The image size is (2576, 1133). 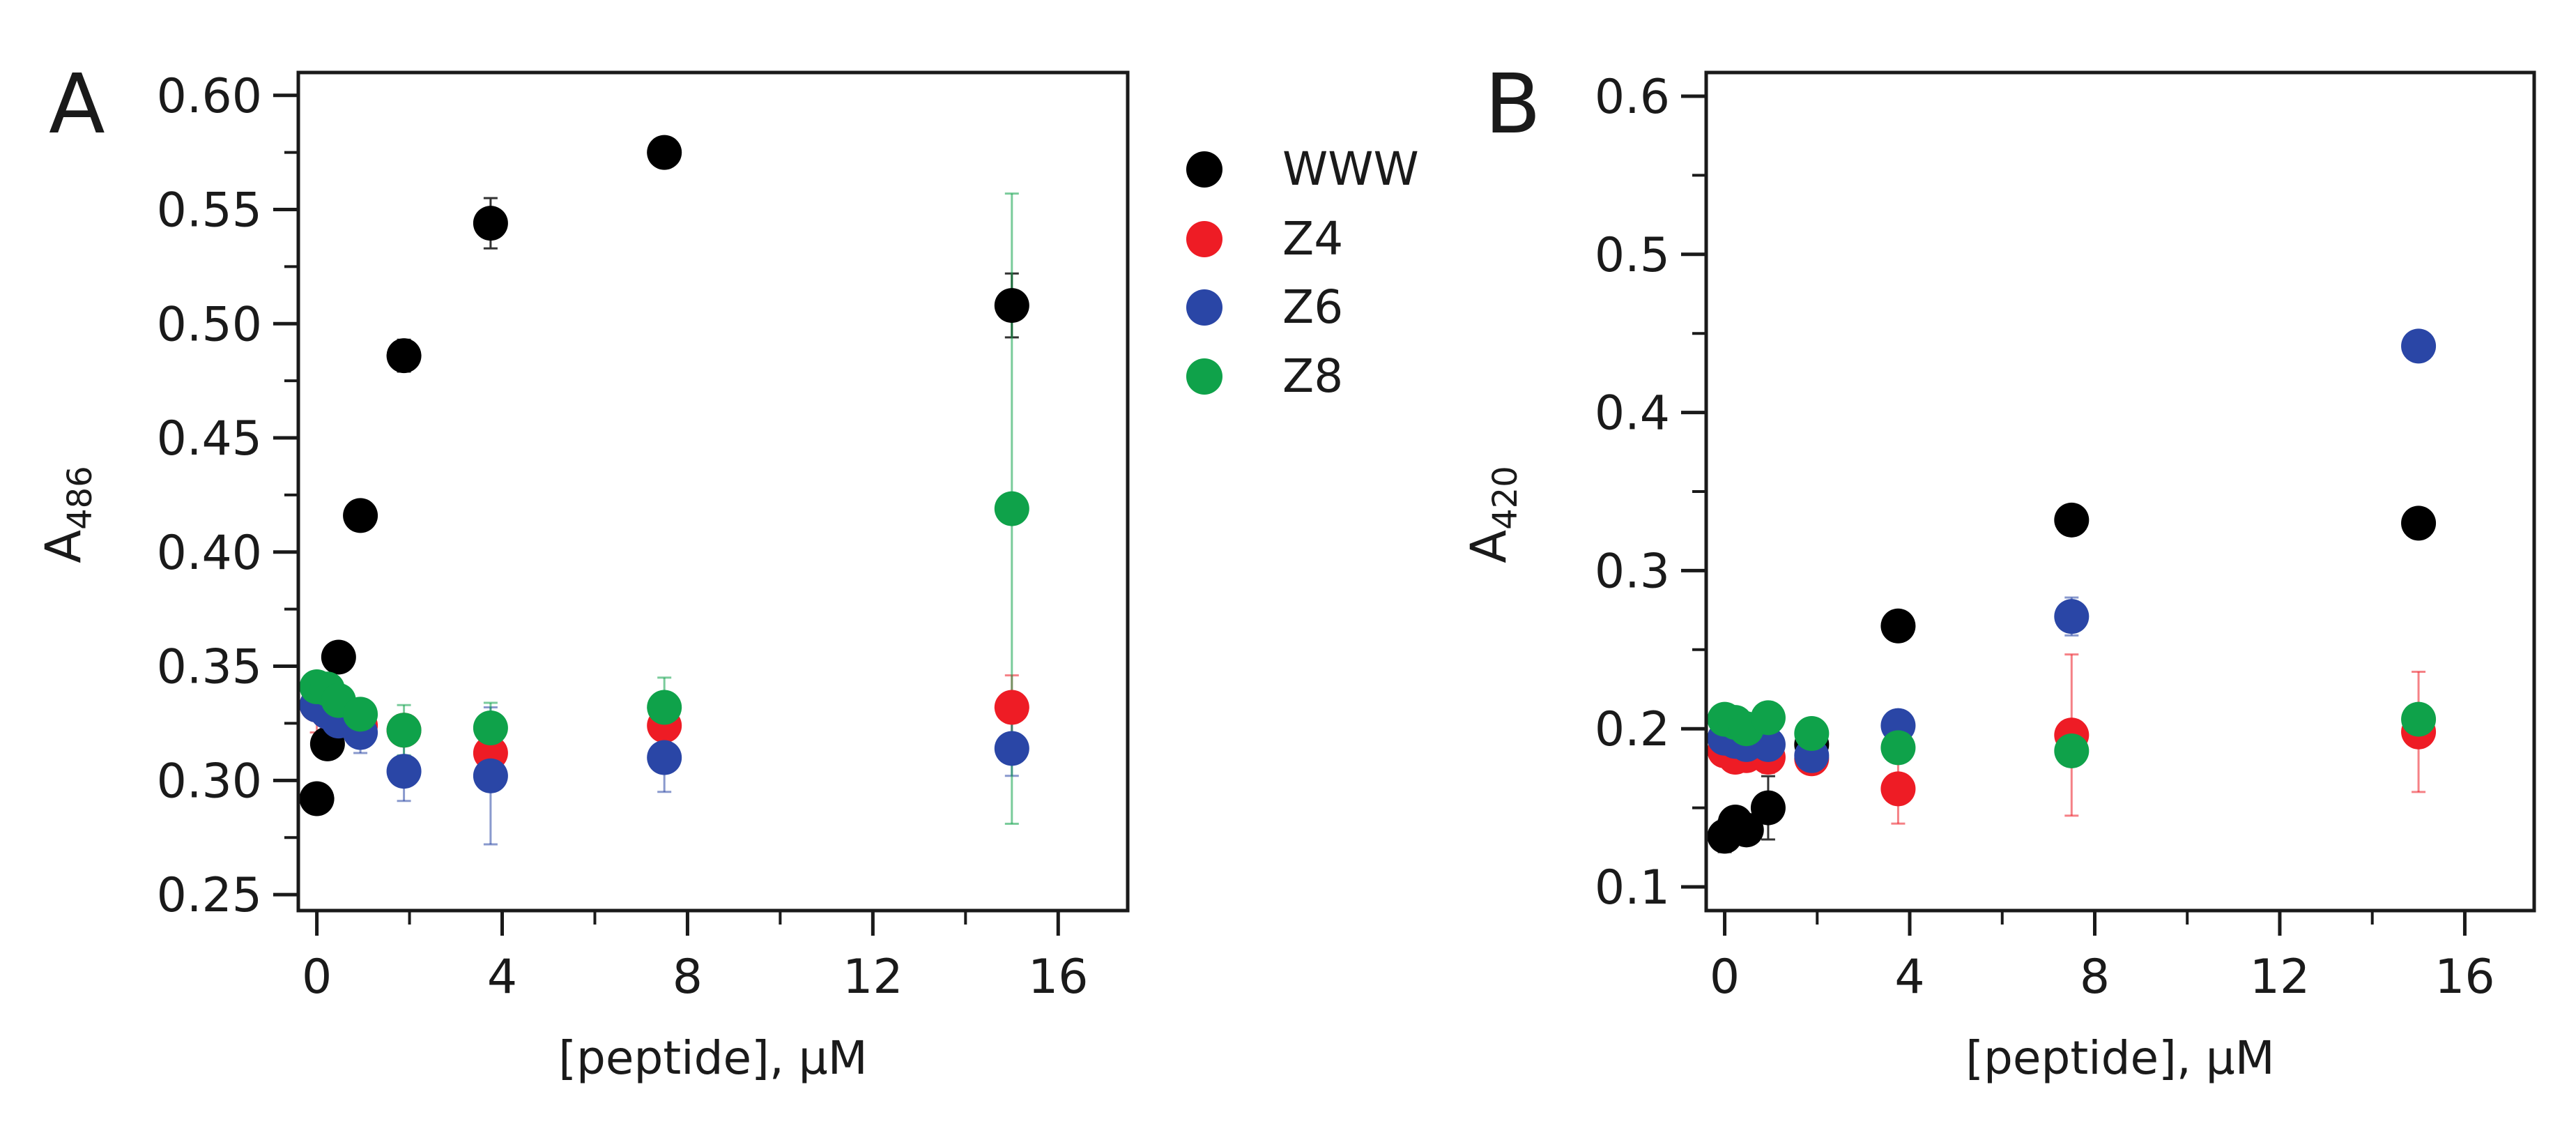 What do you see at coordinates (1725, 977) in the screenshot?
I see `panel-b-x-tick-label: 0` at bounding box center [1725, 977].